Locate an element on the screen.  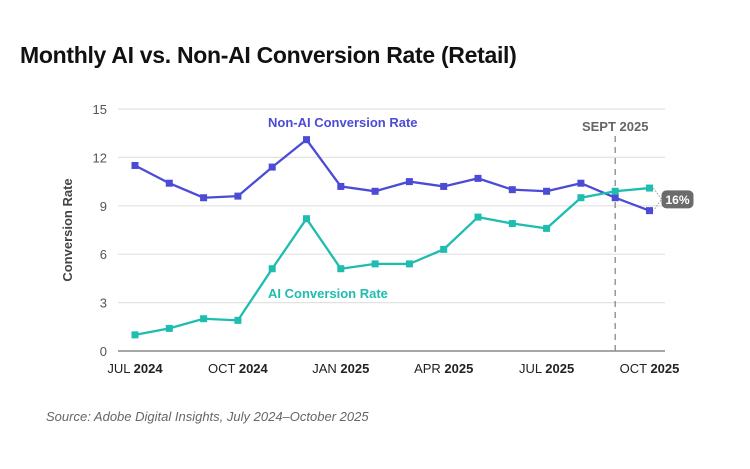
gap-badge-label: 16% is located at coordinates (677, 200).